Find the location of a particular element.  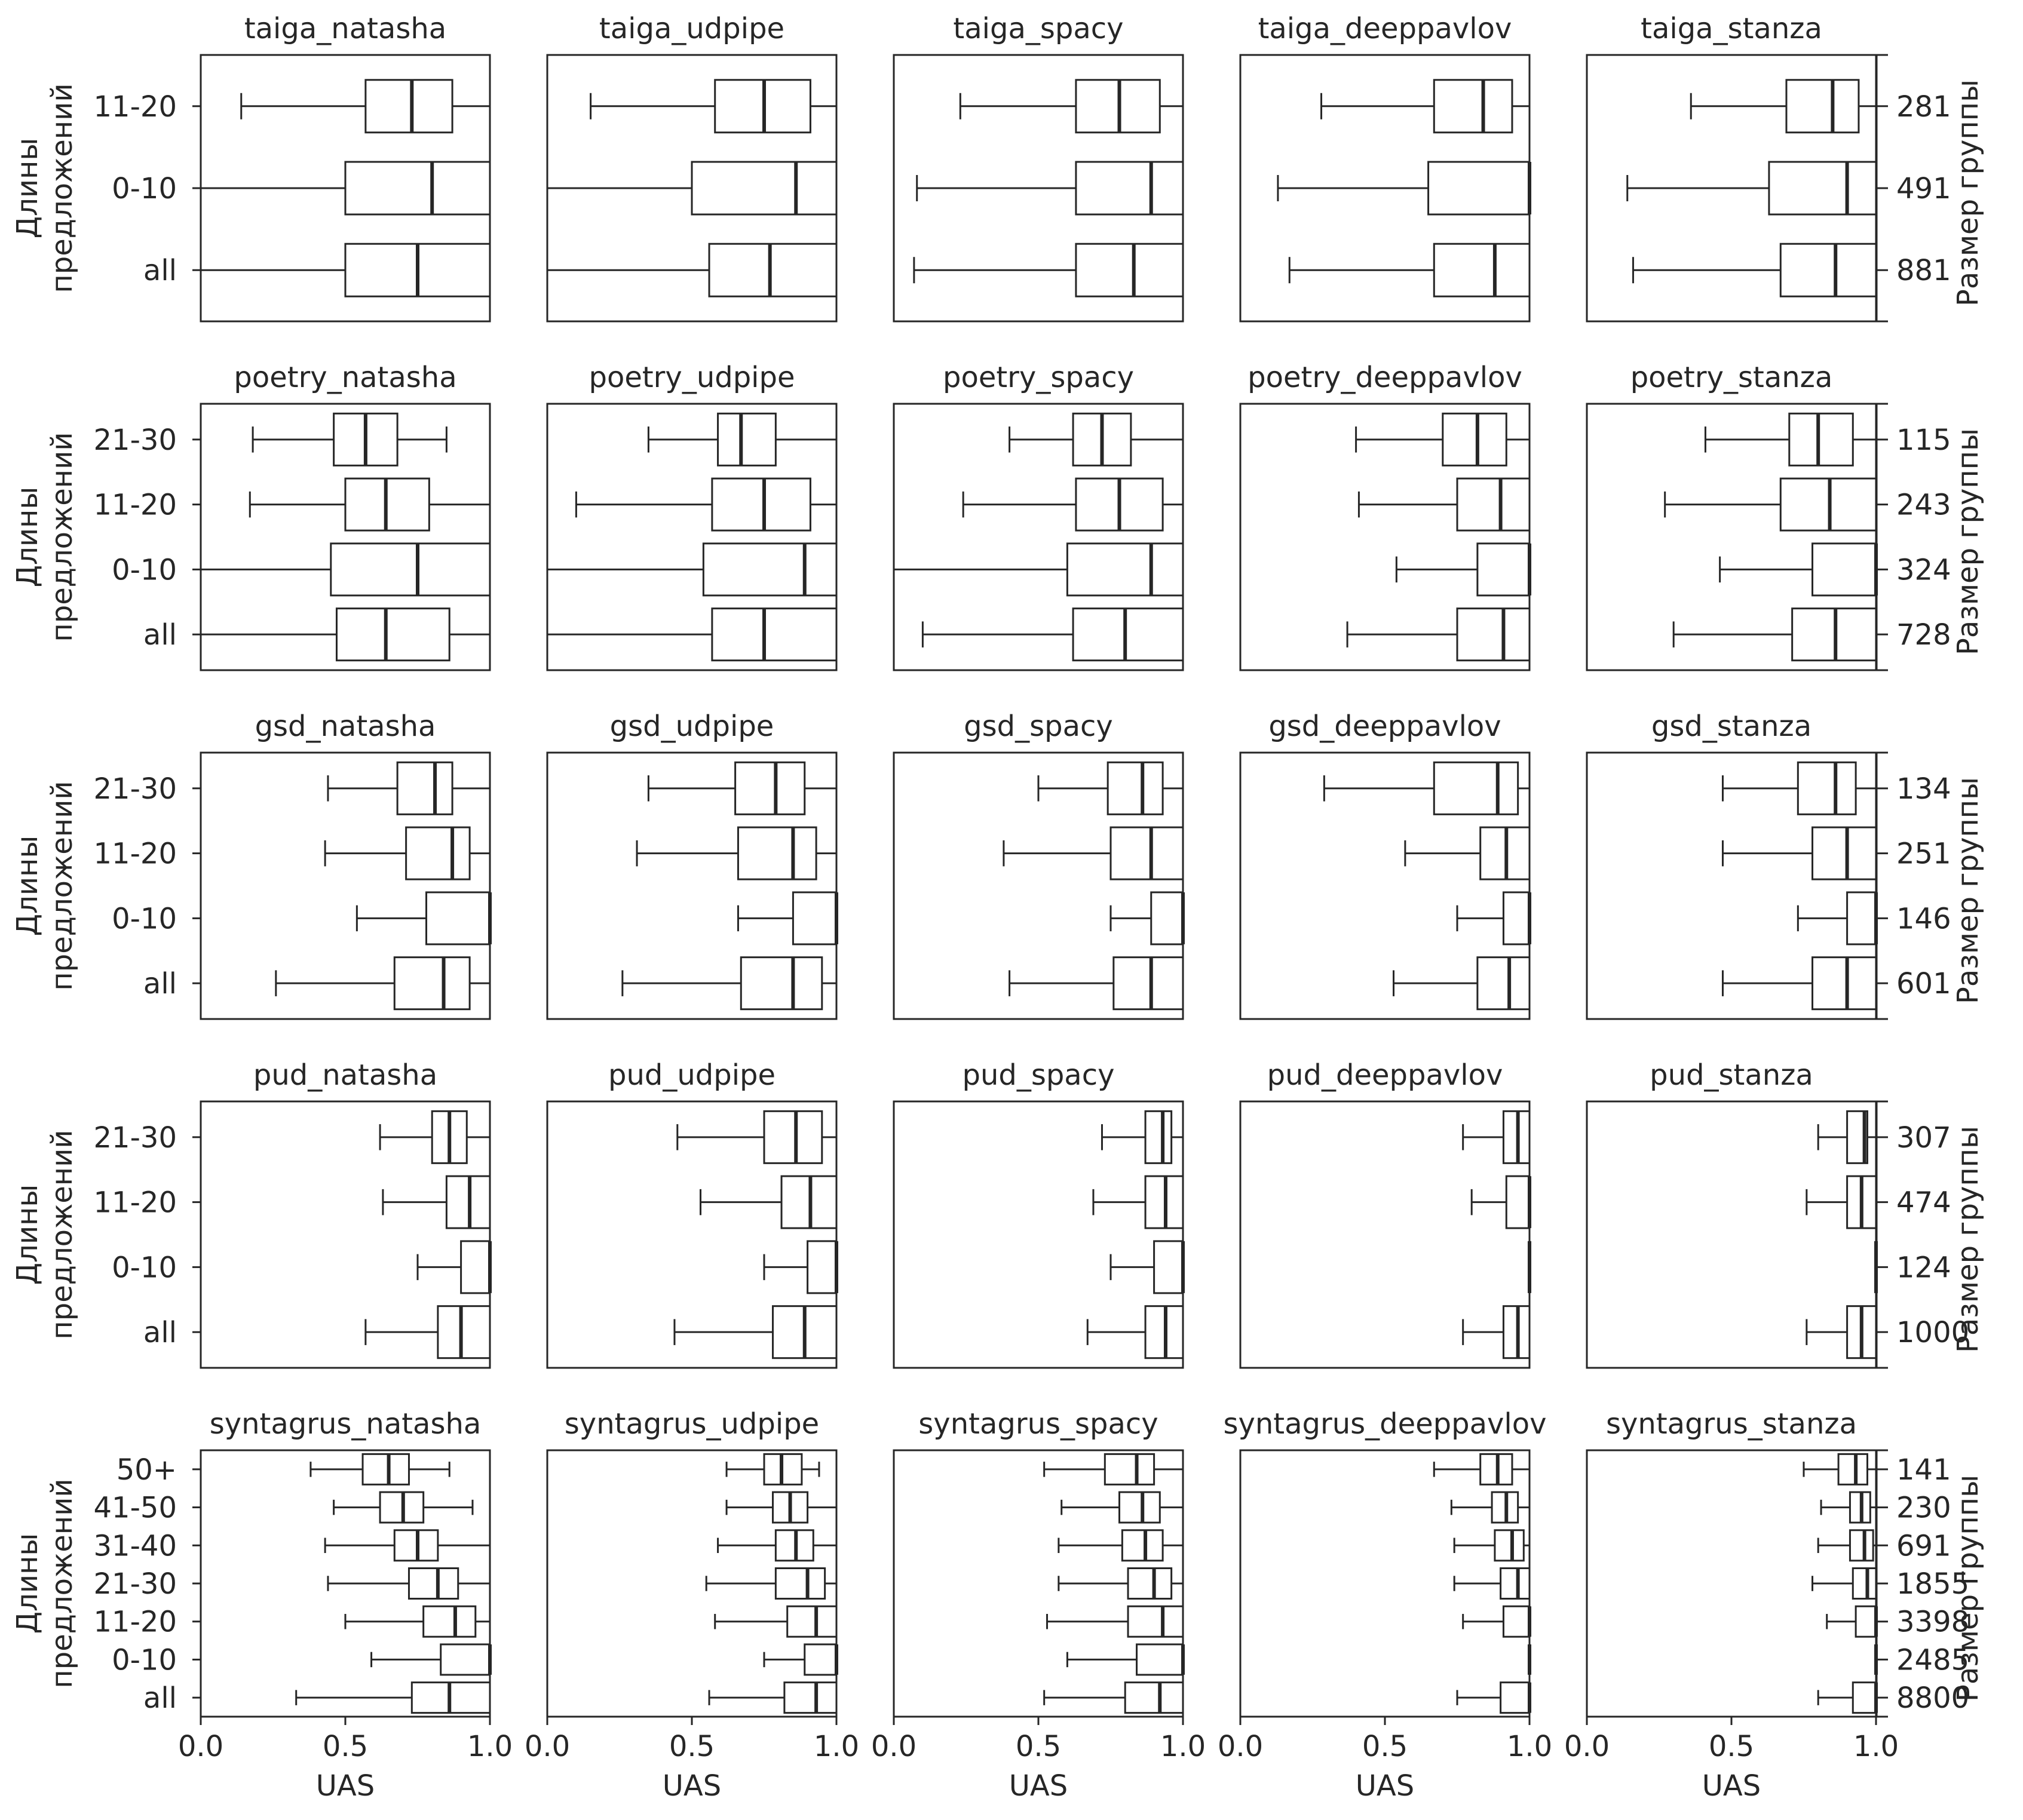

panel-title: poetry_stanza is located at coordinates (1731, 377).